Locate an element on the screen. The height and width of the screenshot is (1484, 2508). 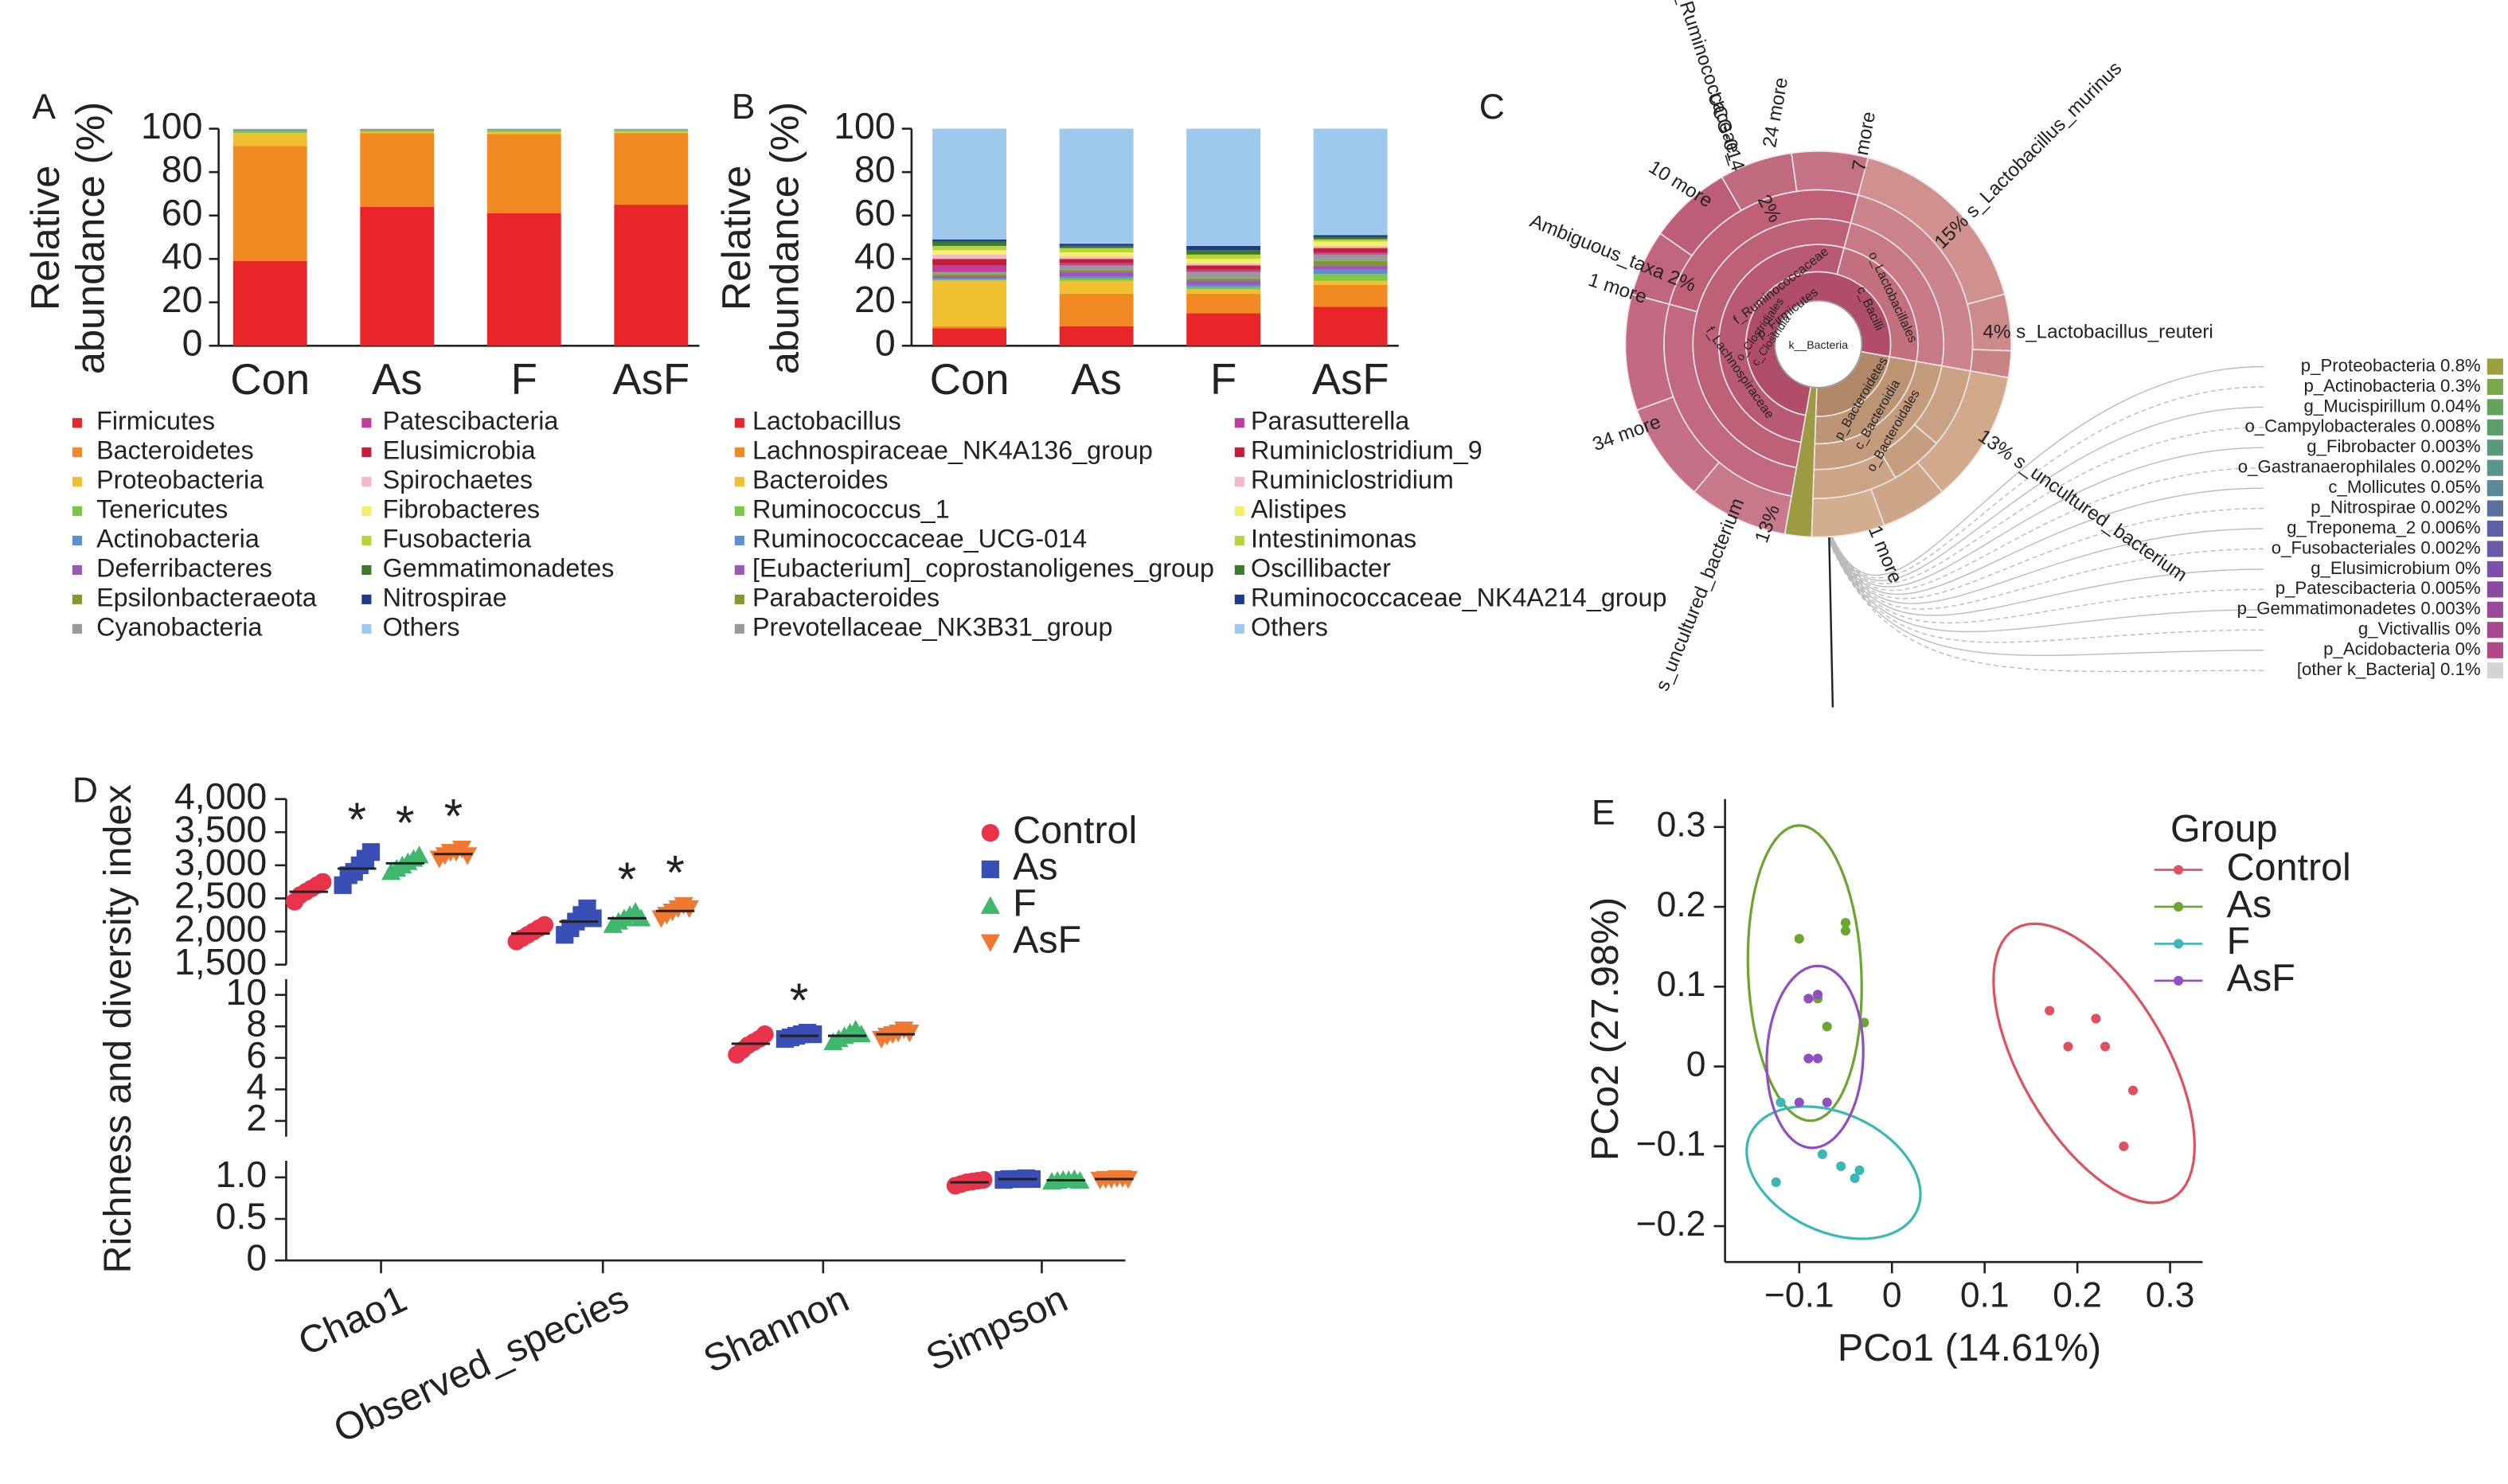
legend-label: F is located at coordinates (1025, 903).